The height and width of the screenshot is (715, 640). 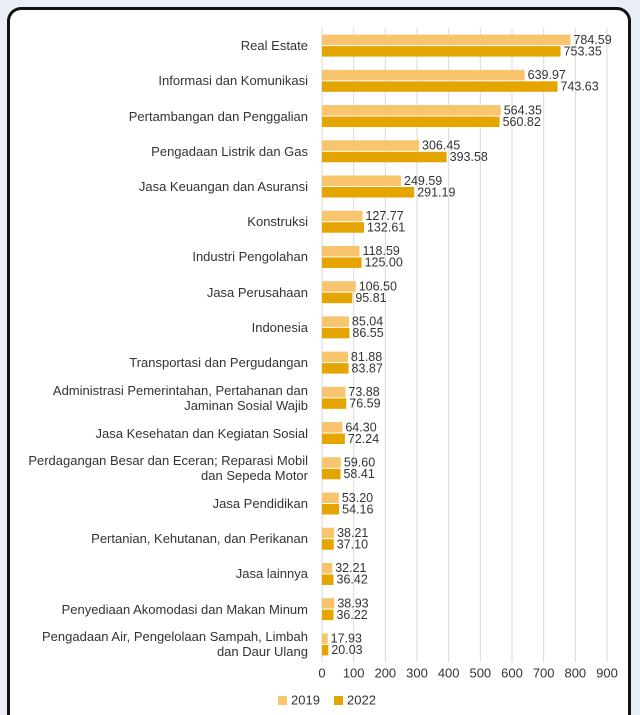 I want to click on data-label: 560.82, so click(x=522, y=122).